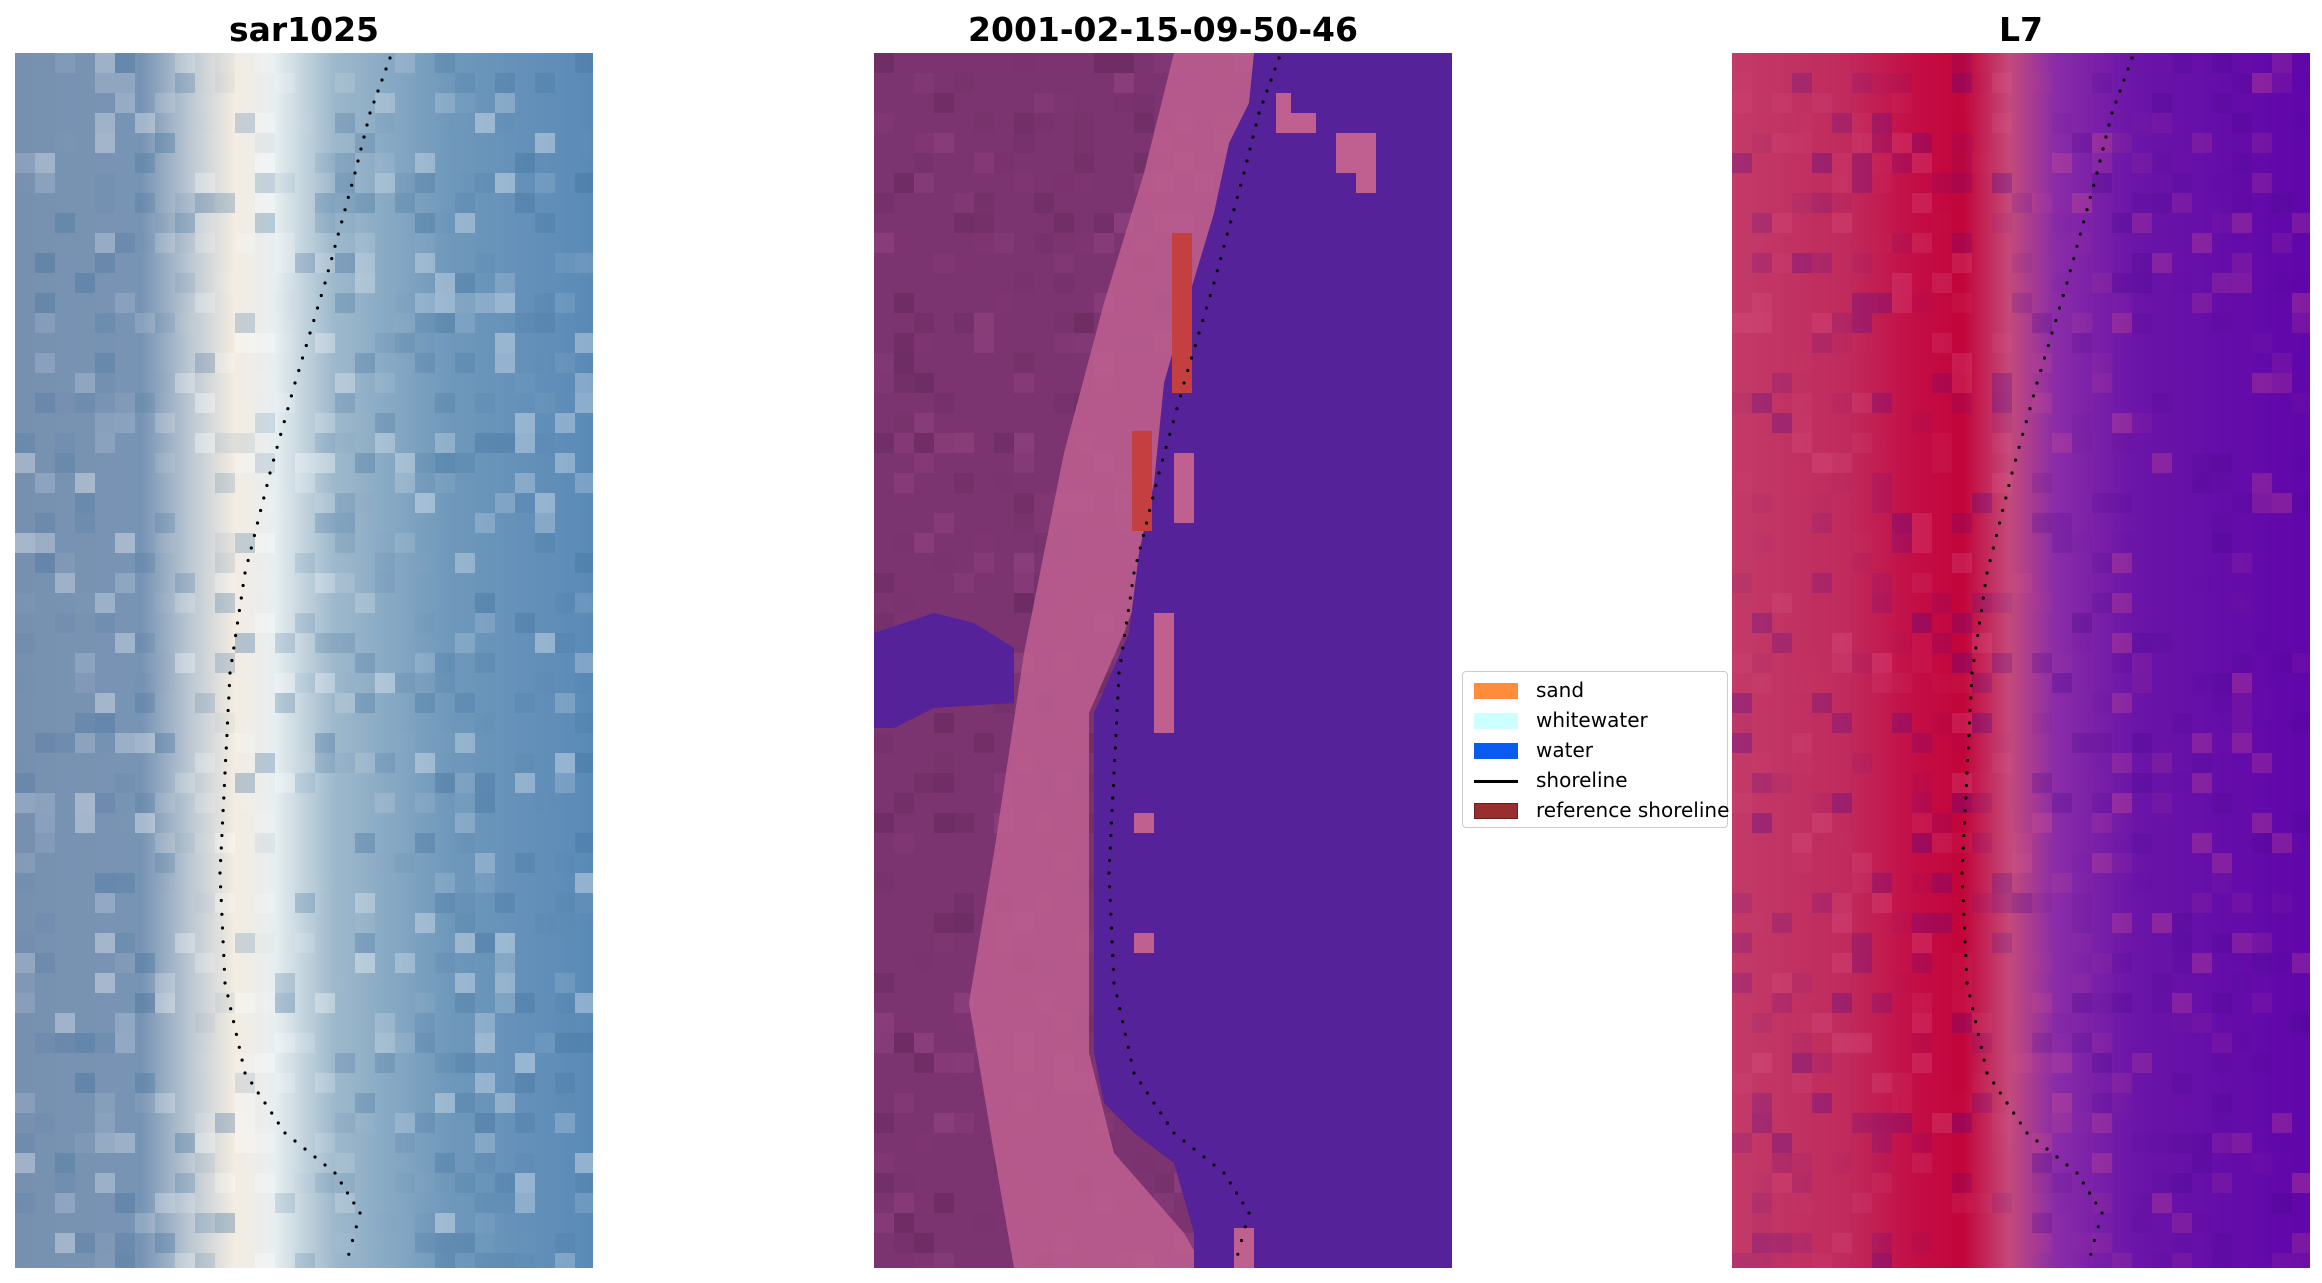 Image resolution: width=2322 pixels, height=1283 pixels. I want to click on classified-shoreline, so click(1194, 656).